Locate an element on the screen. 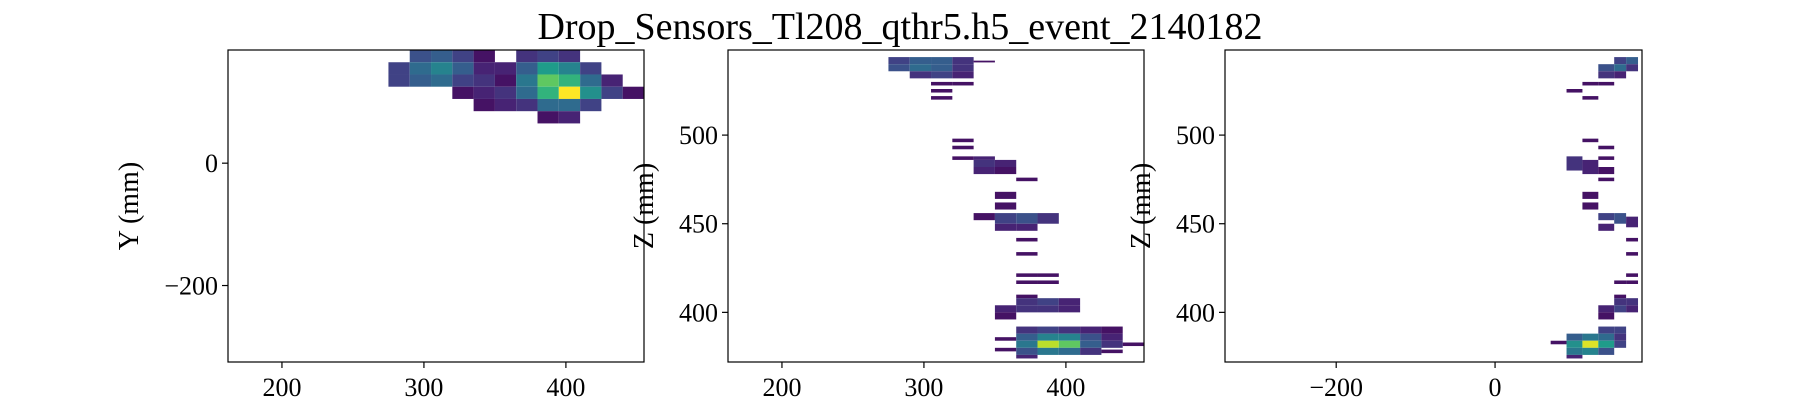 The image size is (1800, 400). x-tick-label: −200 is located at coordinates (1336, 386).